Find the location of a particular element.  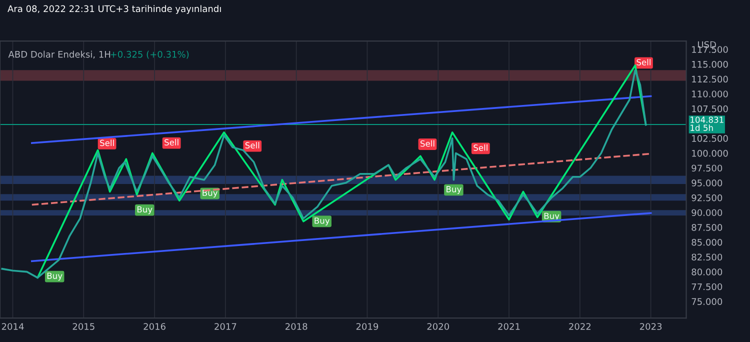

y-tick-label: 117.500 is located at coordinates (710, 49).